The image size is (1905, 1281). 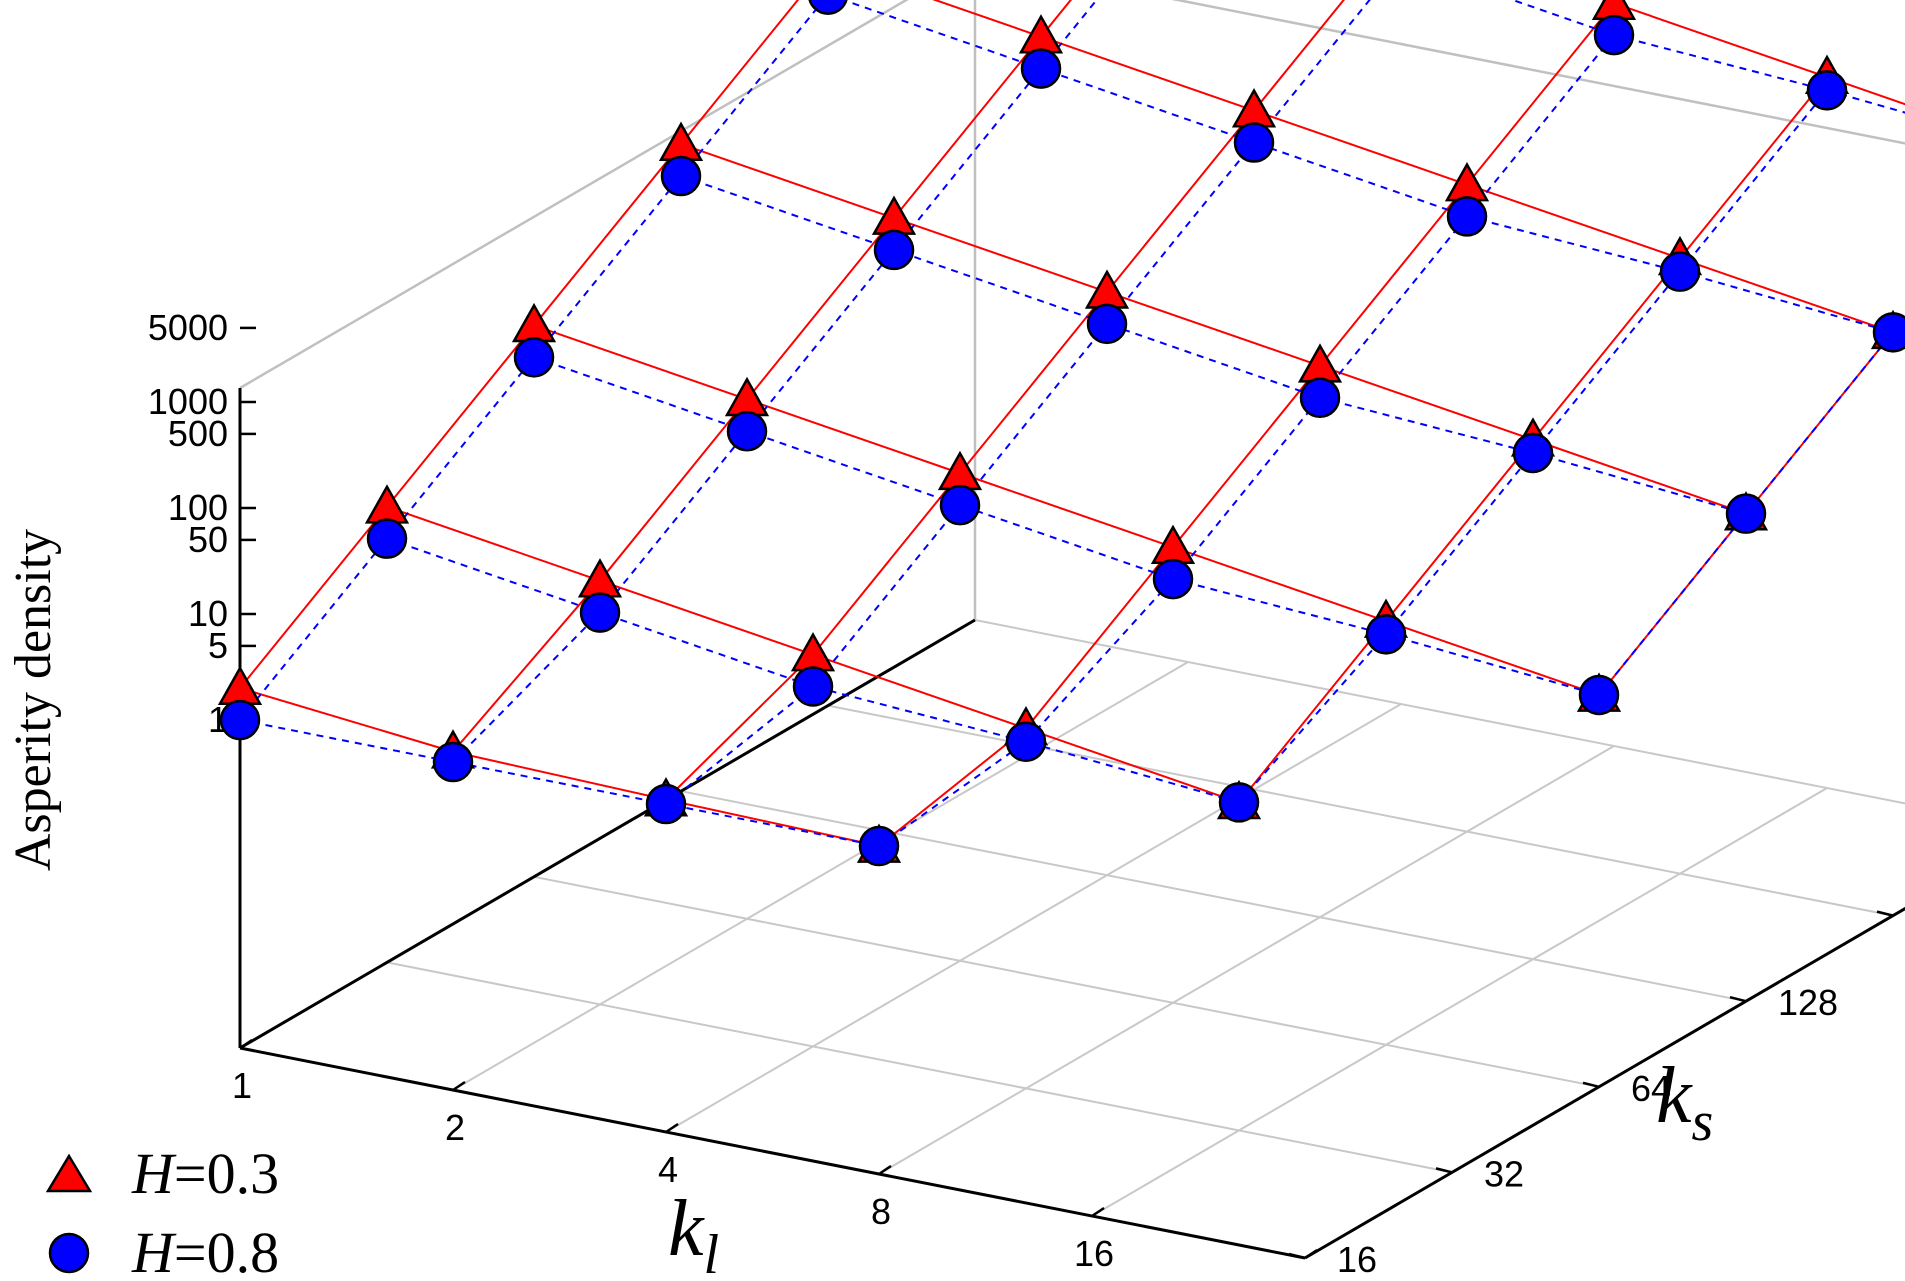 What do you see at coordinates (668, 1169) in the screenshot?
I see `x-tick-label-4: 4` at bounding box center [668, 1169].